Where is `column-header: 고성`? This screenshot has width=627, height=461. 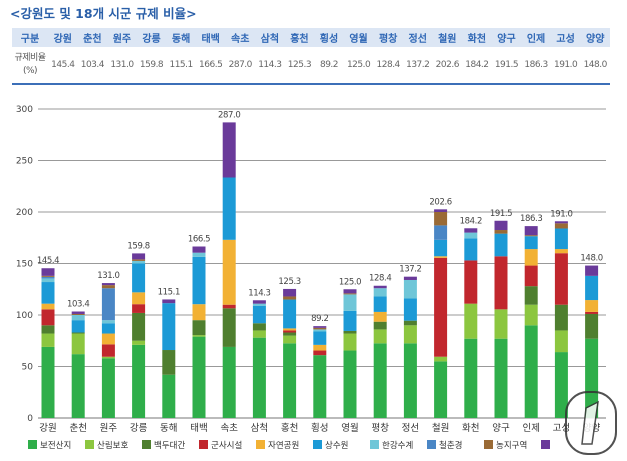 column-header: 고성 is located at coordinates (565, 37).